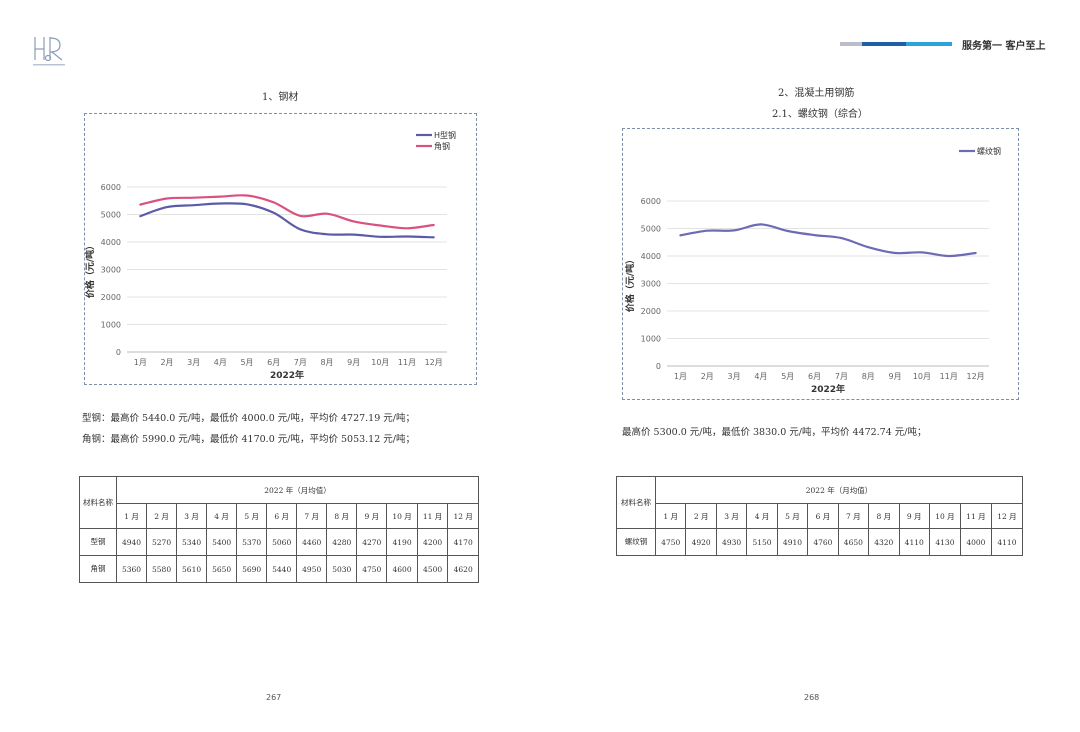 This screenshot has width=1080, height=732. Describe the element at coordinates (111, 325) in the screenshot. I see `left-chart-y-tick-label: 1000` at that location.